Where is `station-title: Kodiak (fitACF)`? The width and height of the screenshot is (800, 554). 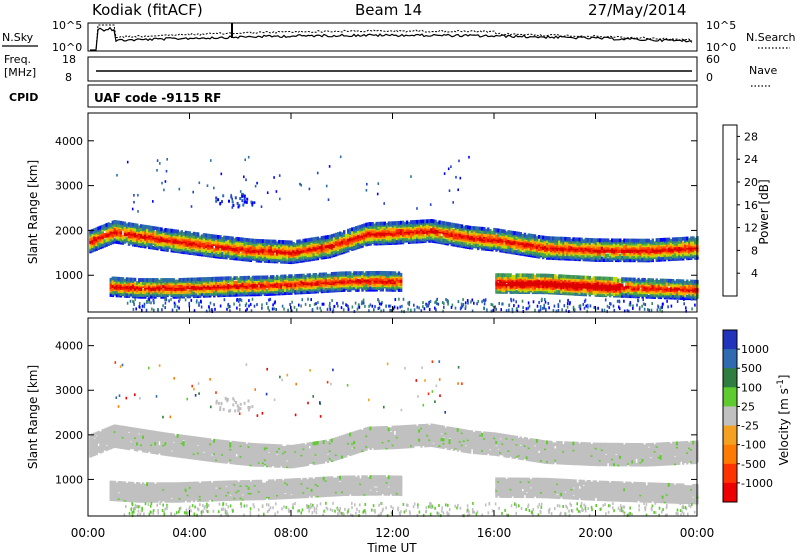 station-title: Kodiak (fitACF) is located at coordinates (147, 10).